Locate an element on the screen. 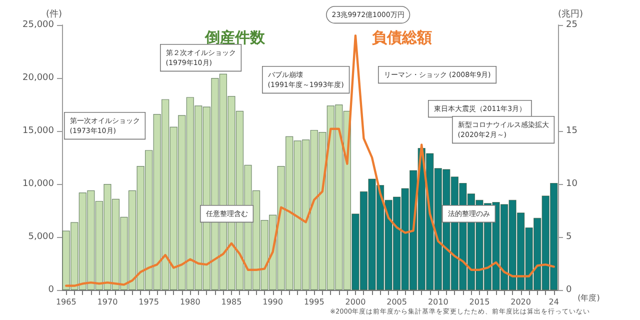 Image resolution: width=640 pixels, height=320 pixels. y2-tick-label: 15 is located at coordinates (572, 131).